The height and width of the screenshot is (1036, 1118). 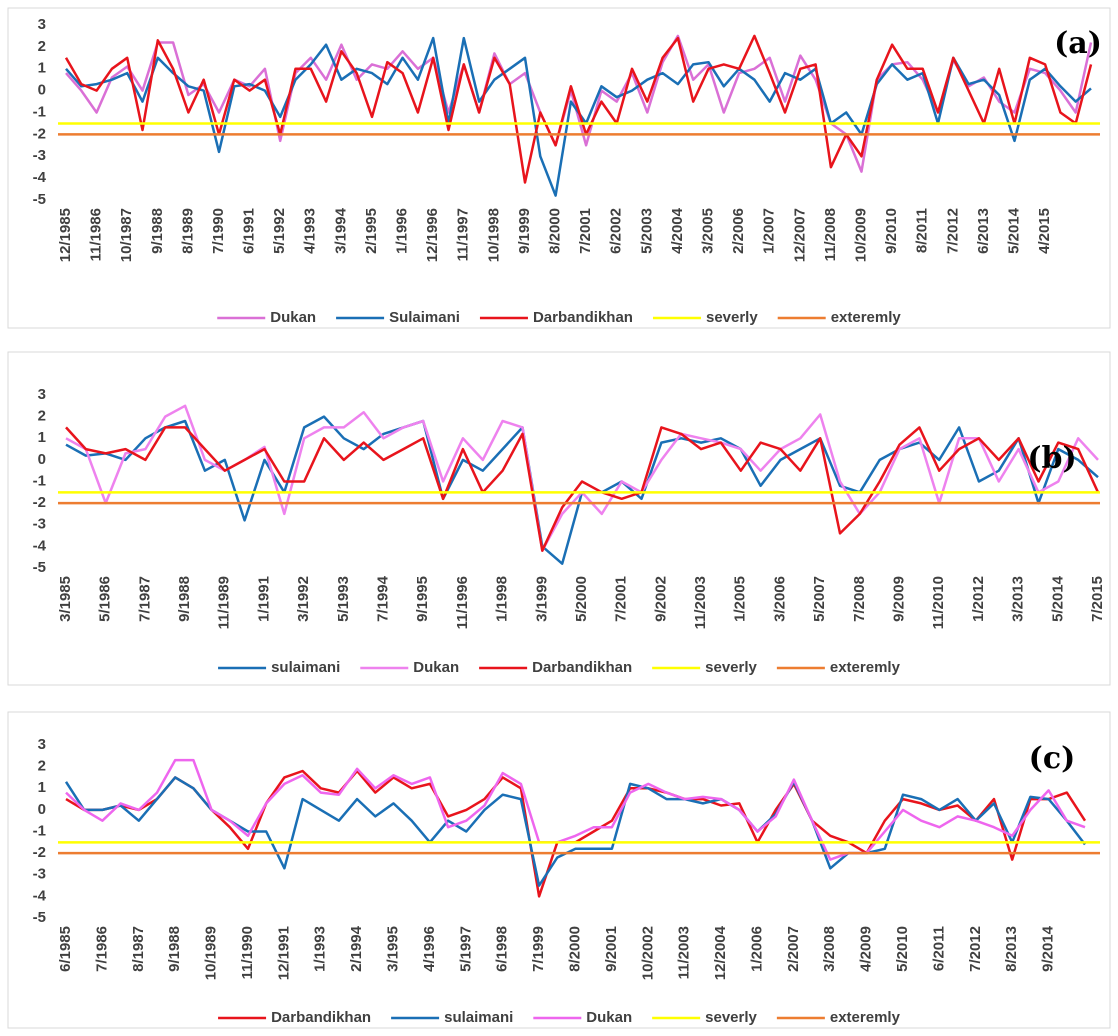 What do you see at coordinates (462, 602) in the screenshot?
I see `x-tick-label: 11/1996` at bounding box center [462, 602].